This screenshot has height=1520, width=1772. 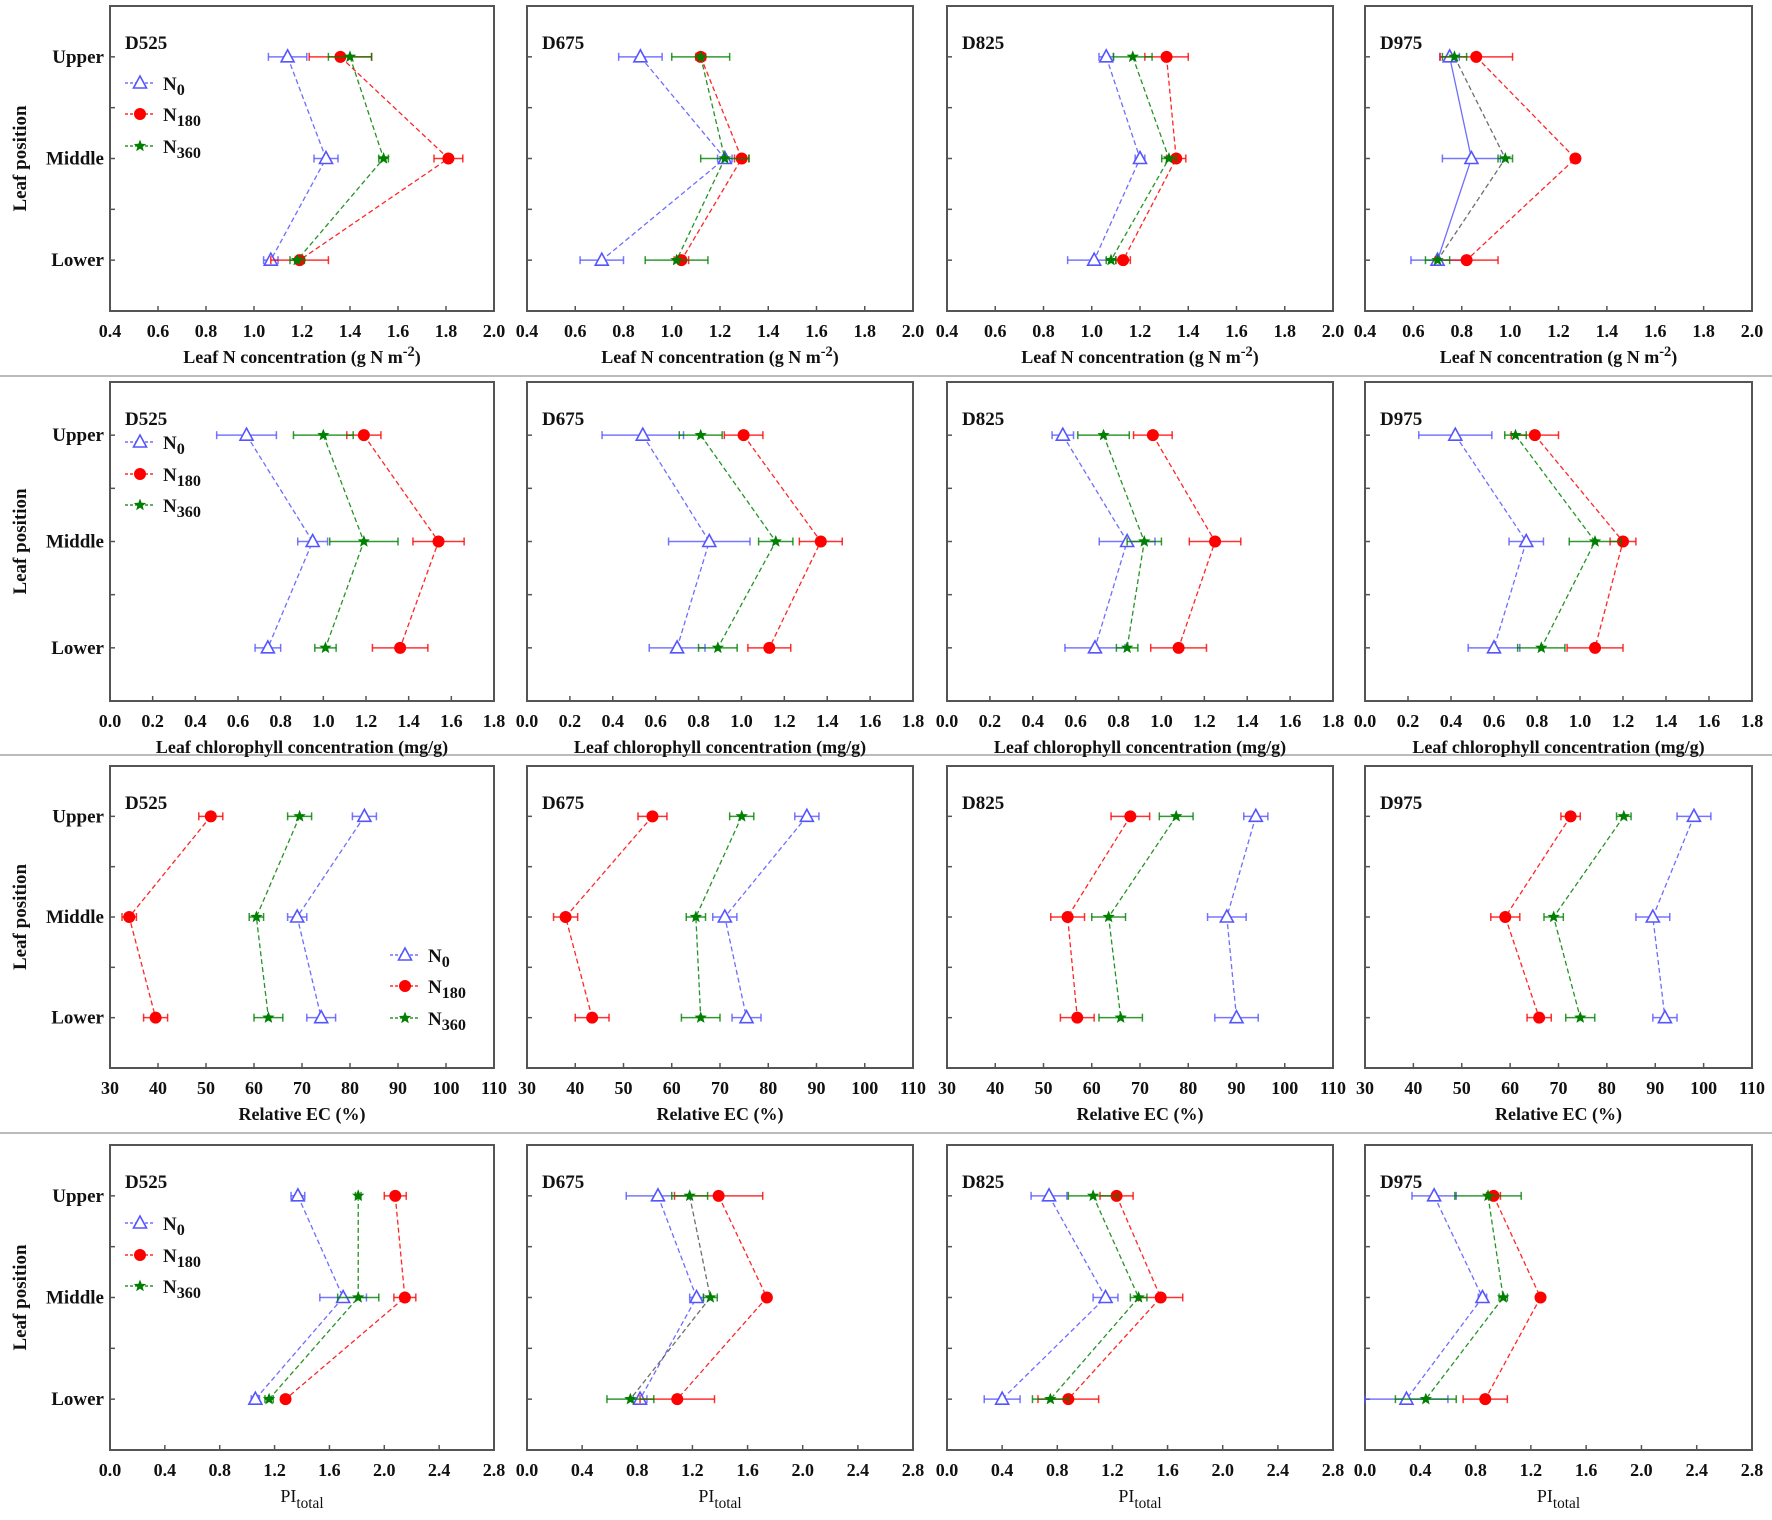 What do you see at coordinates (1333, 1088) in the screenshot?
I see `x-tick-label: 110` at bounding box center [1333, 1088].